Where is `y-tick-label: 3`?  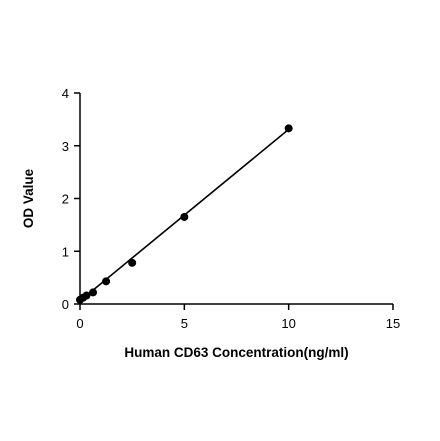 y-tick-label: 3 is located at coordinates (65, 146).